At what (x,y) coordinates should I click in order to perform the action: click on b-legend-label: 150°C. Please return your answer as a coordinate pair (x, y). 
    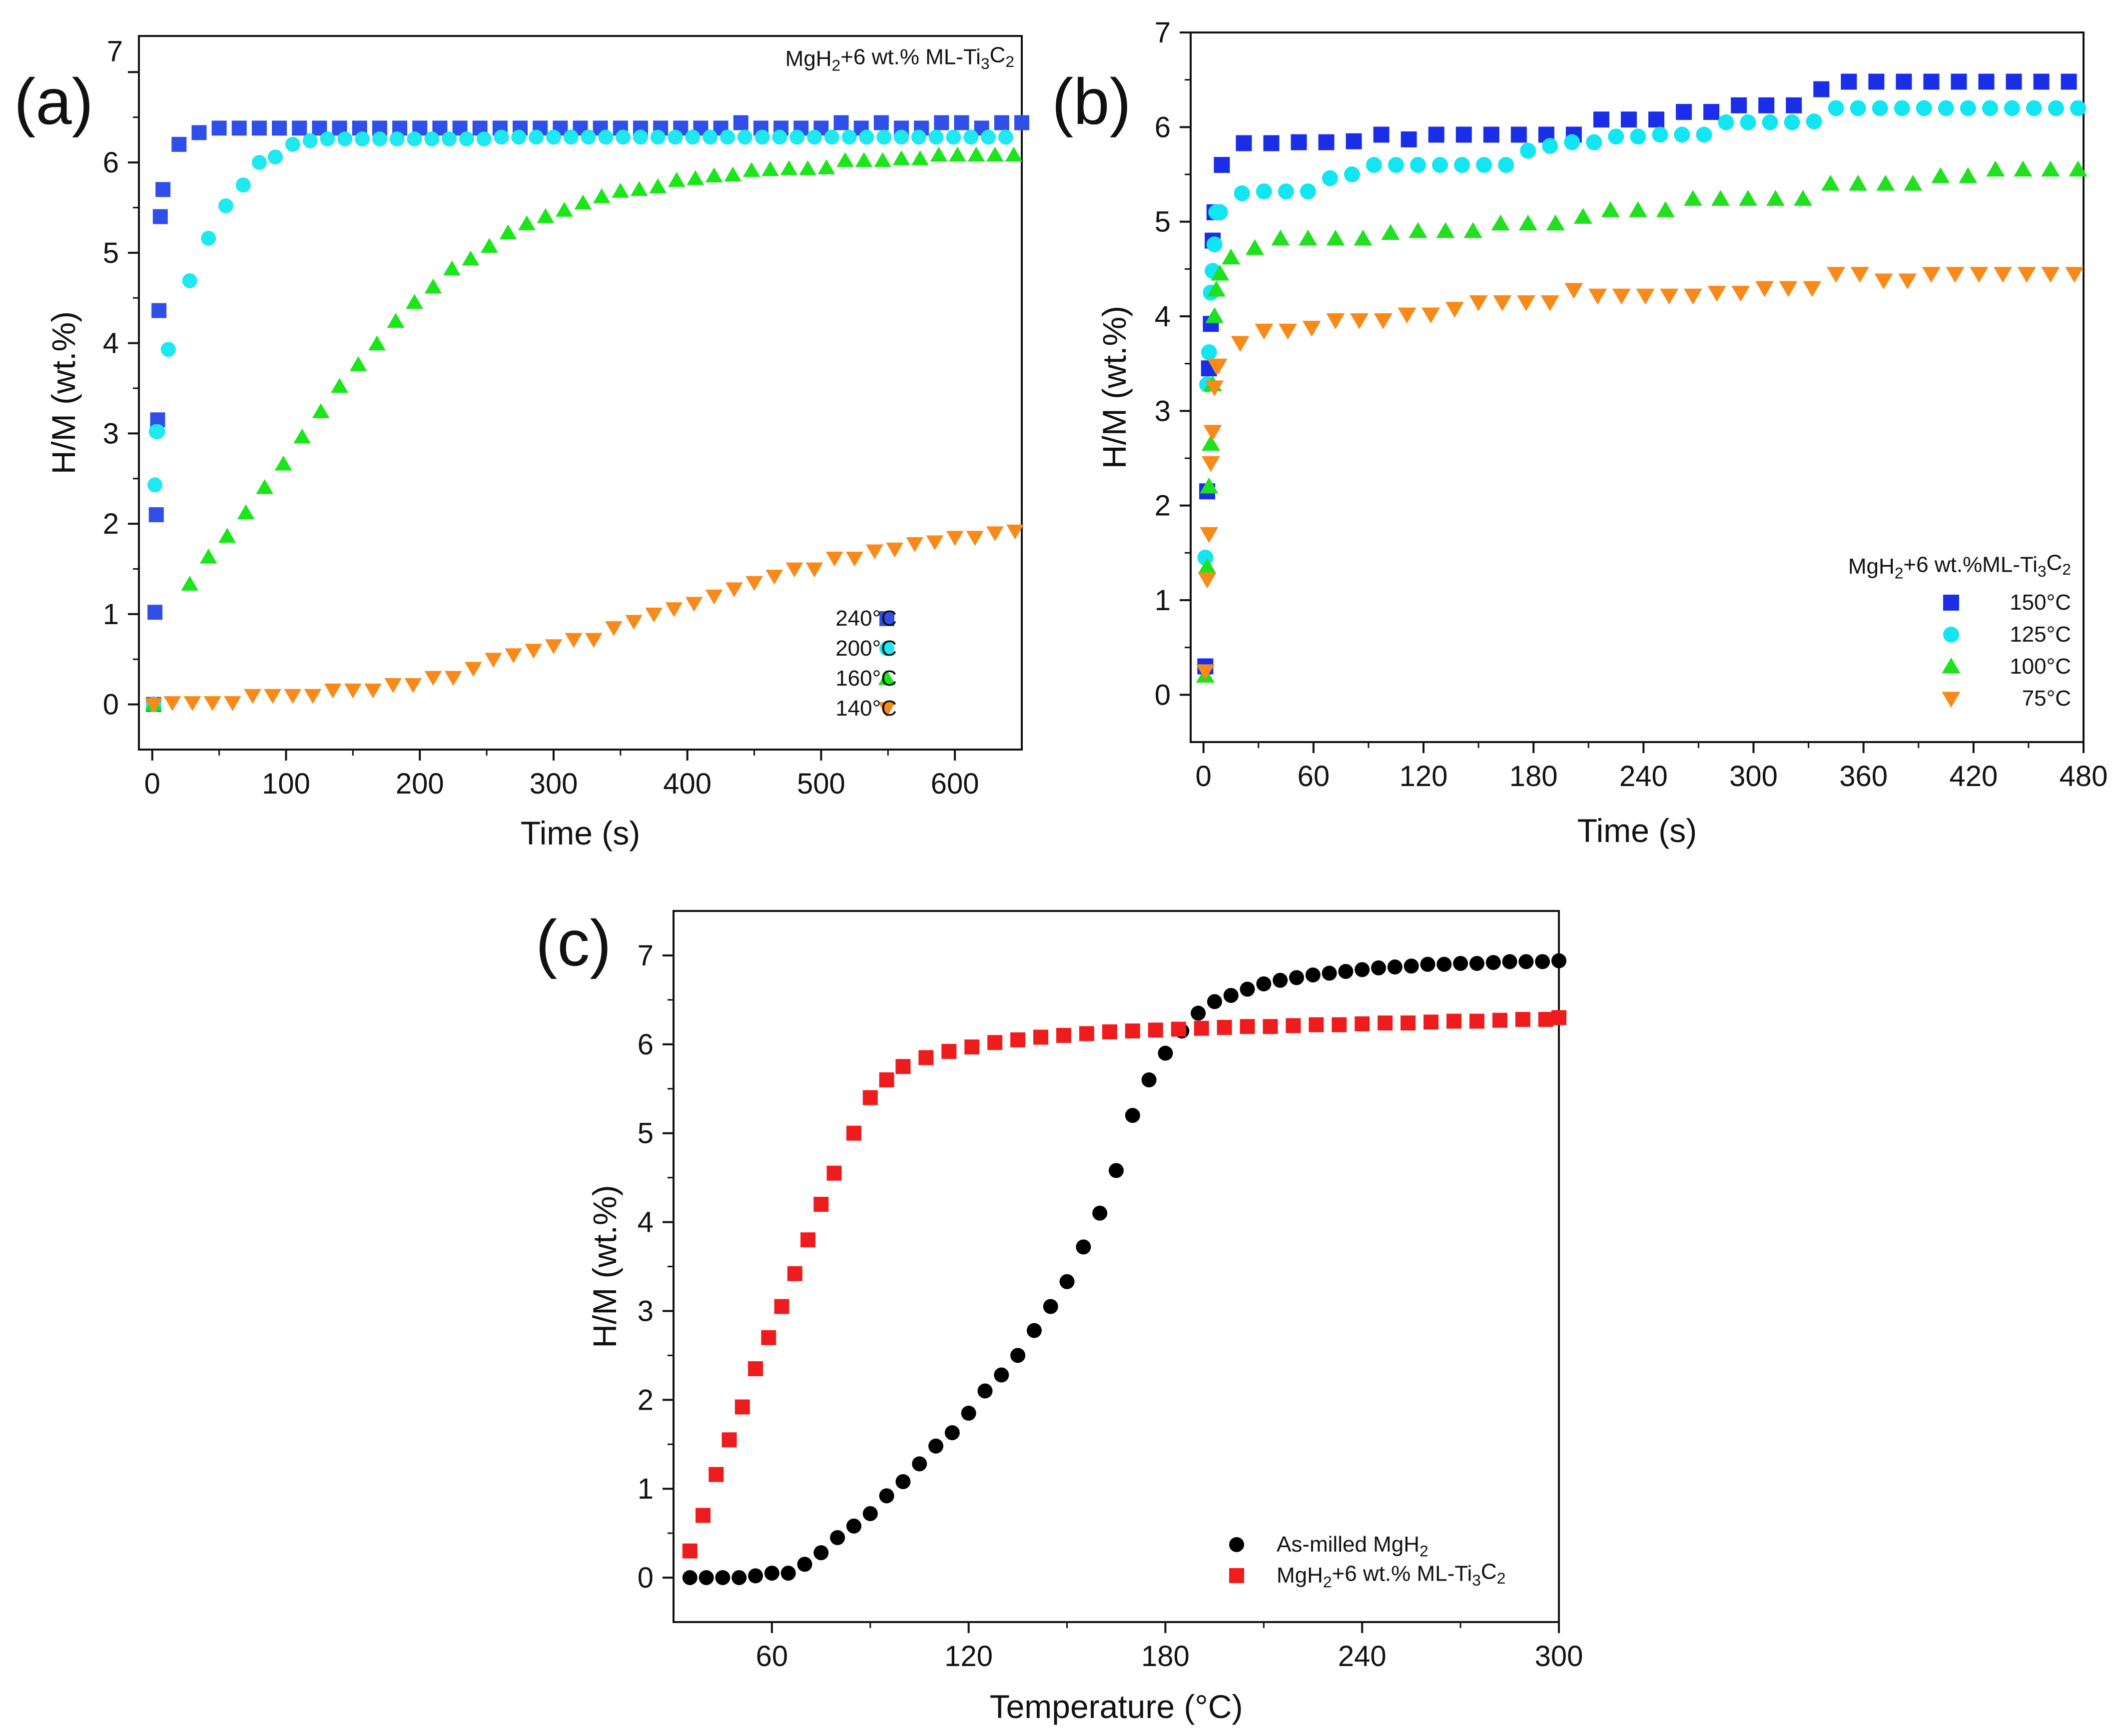
    Looking at the image, I should click on (2040, 602).